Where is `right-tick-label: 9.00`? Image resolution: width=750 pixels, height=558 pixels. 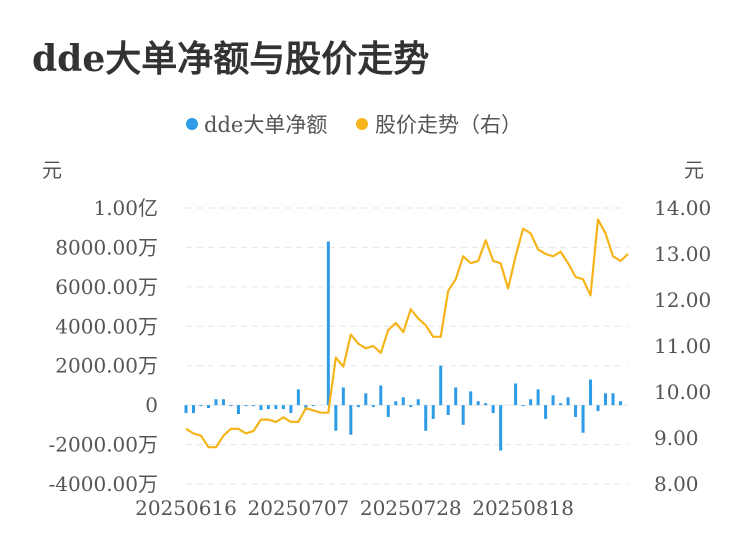
right-tick-label: 9.00 is located at coordinates (676, 438).